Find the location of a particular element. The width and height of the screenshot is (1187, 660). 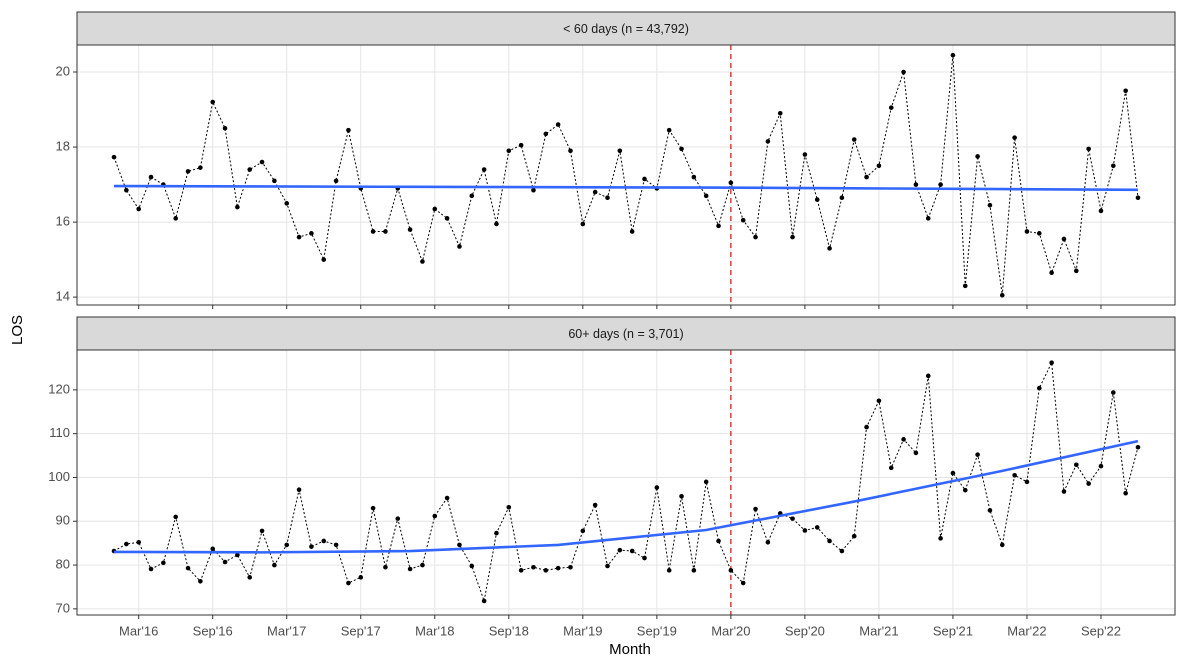

y-tick-label: 100 is located at coordinates (59, 476).